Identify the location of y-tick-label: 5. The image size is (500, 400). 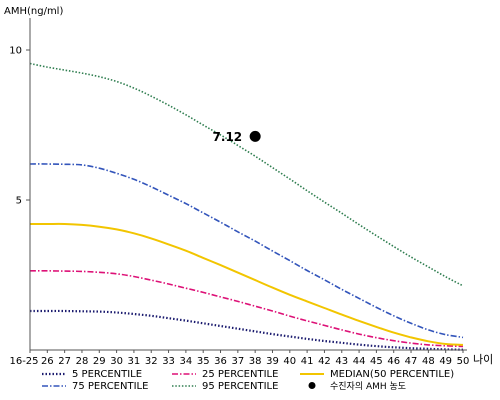
(19, 201).